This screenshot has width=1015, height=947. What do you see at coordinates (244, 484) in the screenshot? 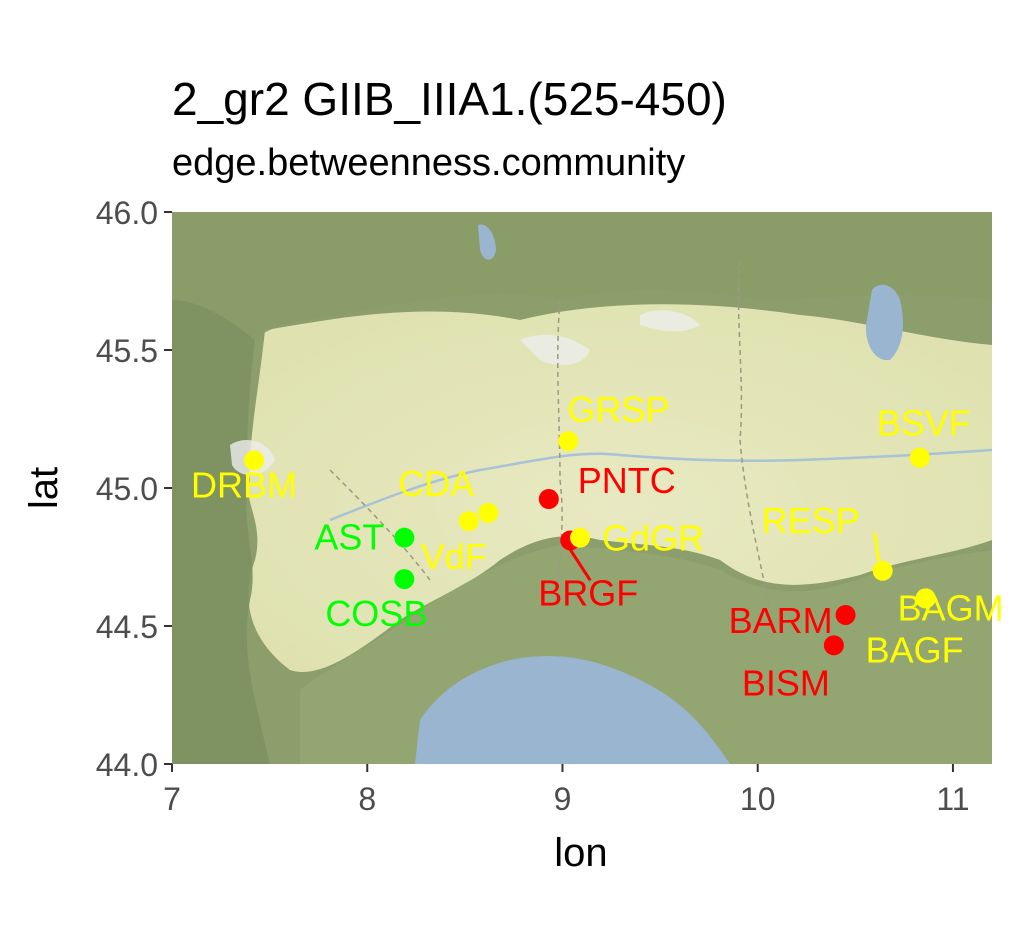
I see `station-label-drbm: DRBM` at bounding box center [244, 484].